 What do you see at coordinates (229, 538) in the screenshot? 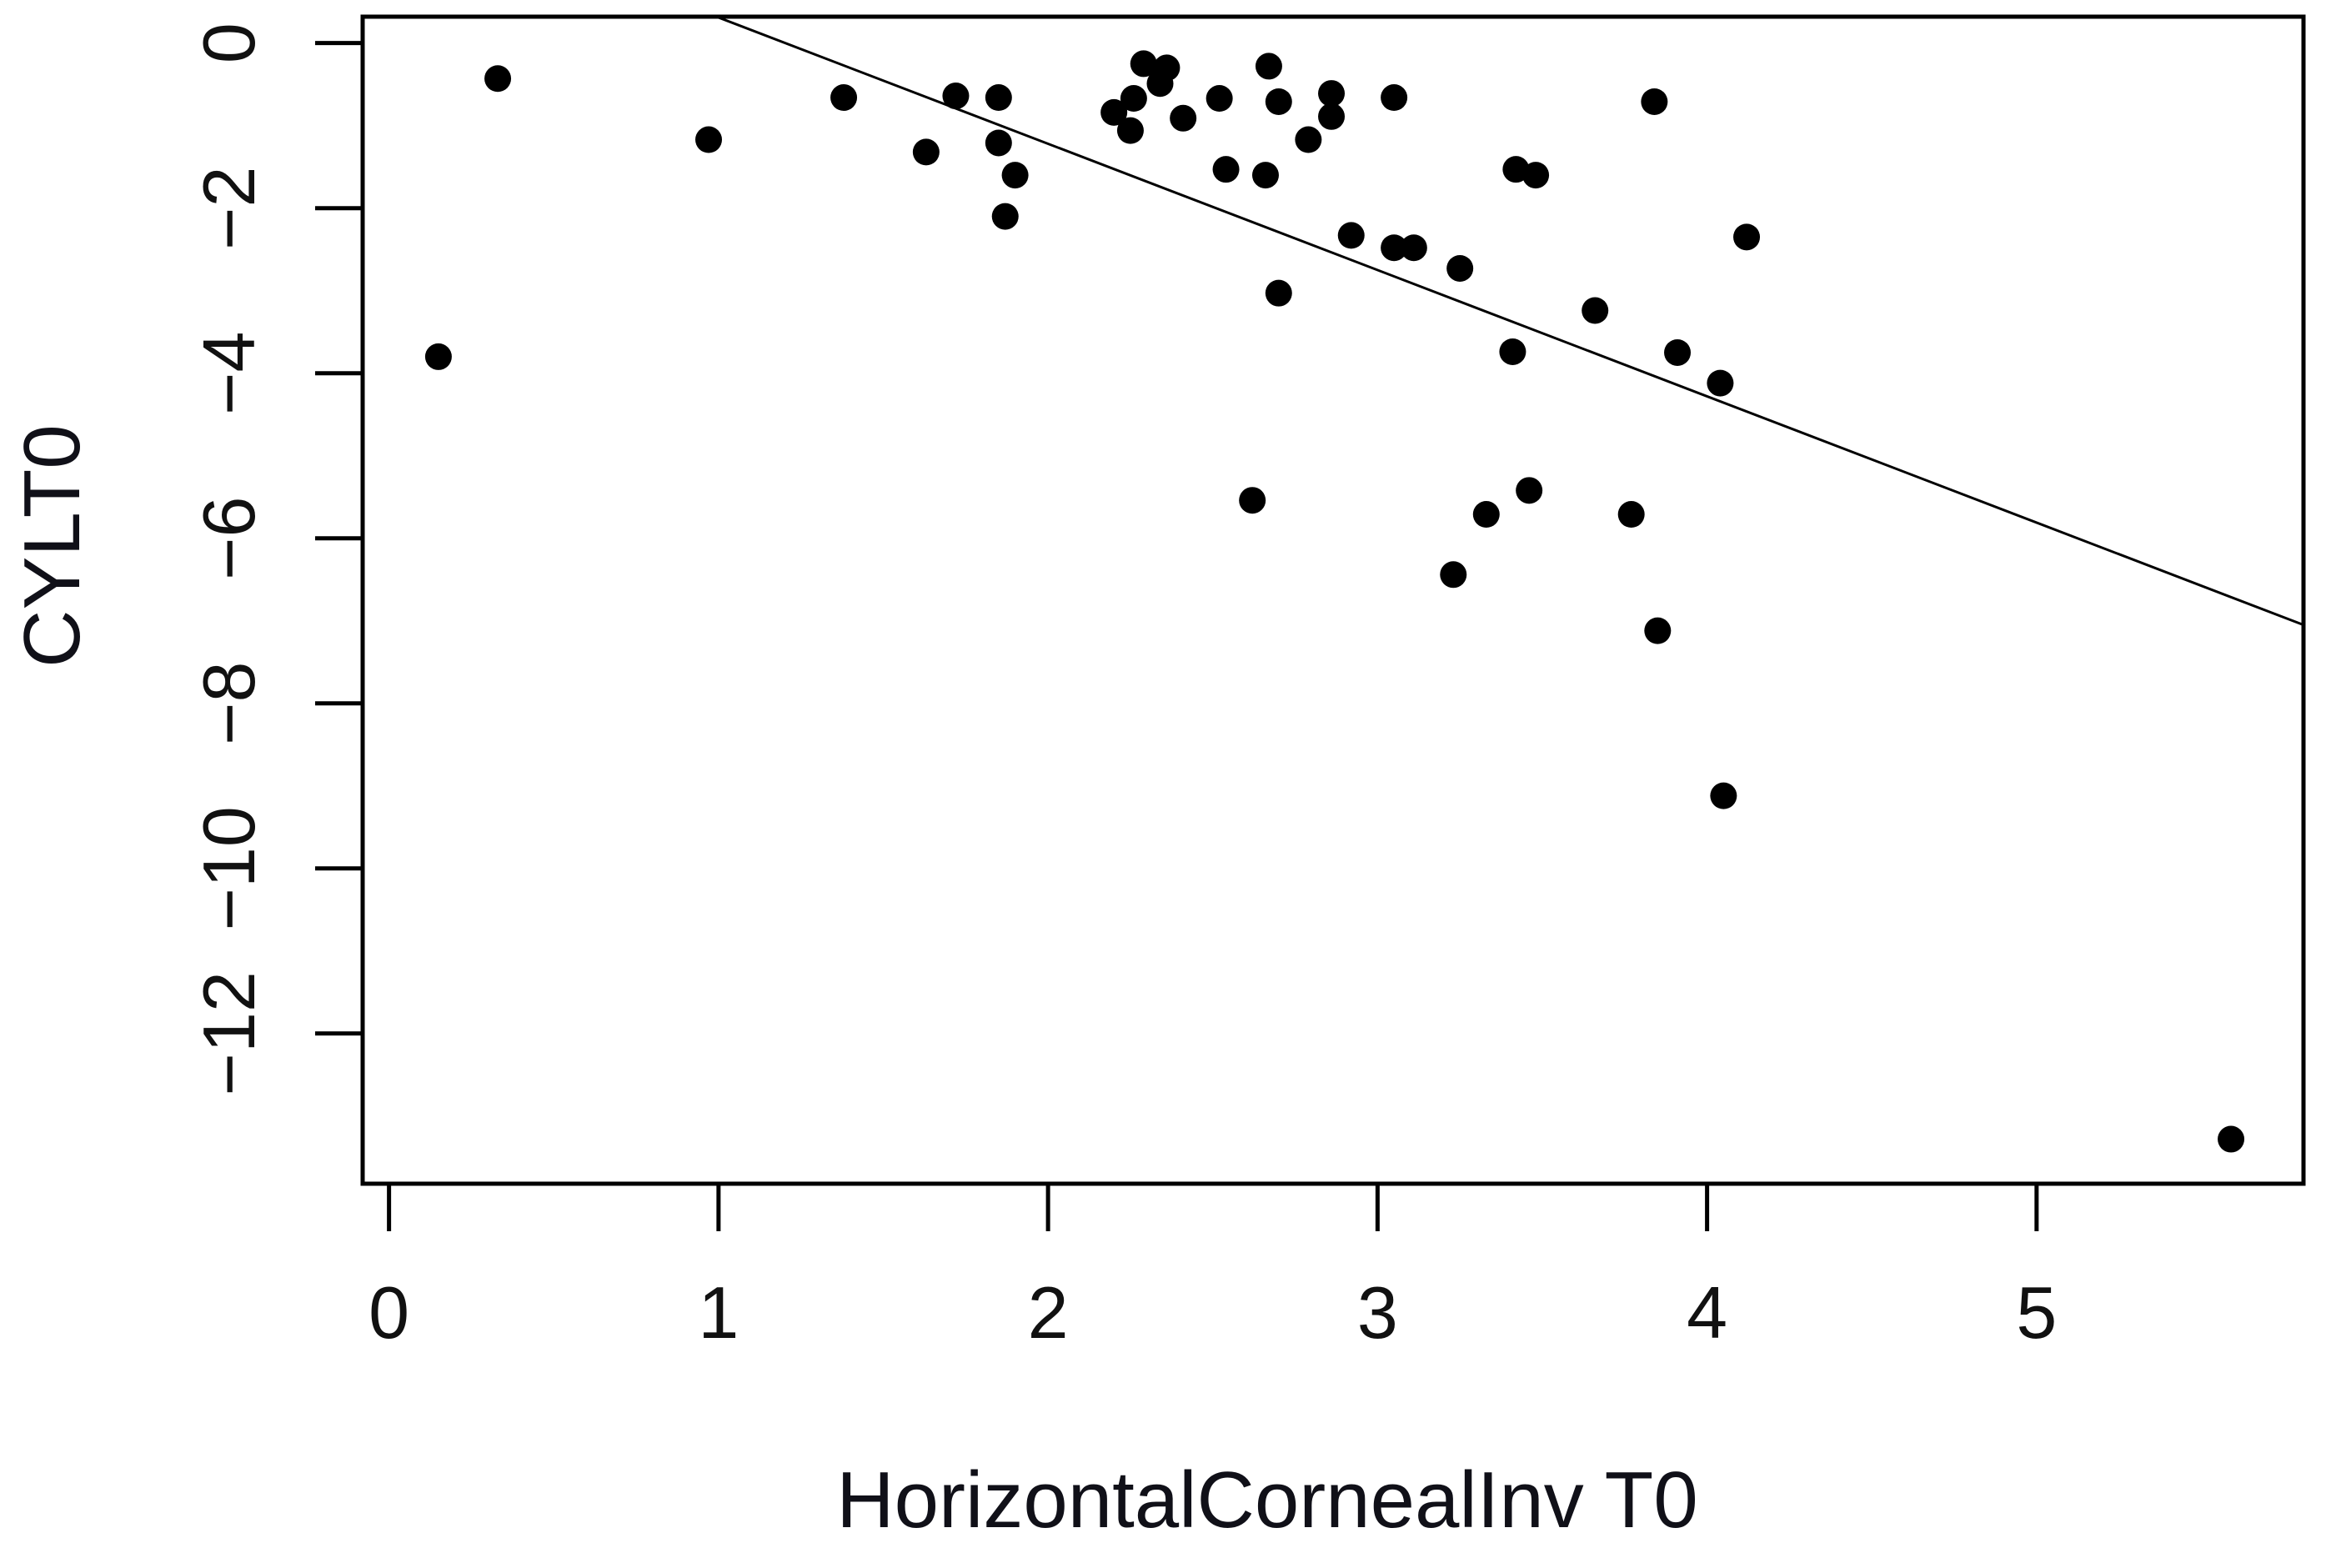
I see `y-tick-label: −6` at bounding box center [229, 538].